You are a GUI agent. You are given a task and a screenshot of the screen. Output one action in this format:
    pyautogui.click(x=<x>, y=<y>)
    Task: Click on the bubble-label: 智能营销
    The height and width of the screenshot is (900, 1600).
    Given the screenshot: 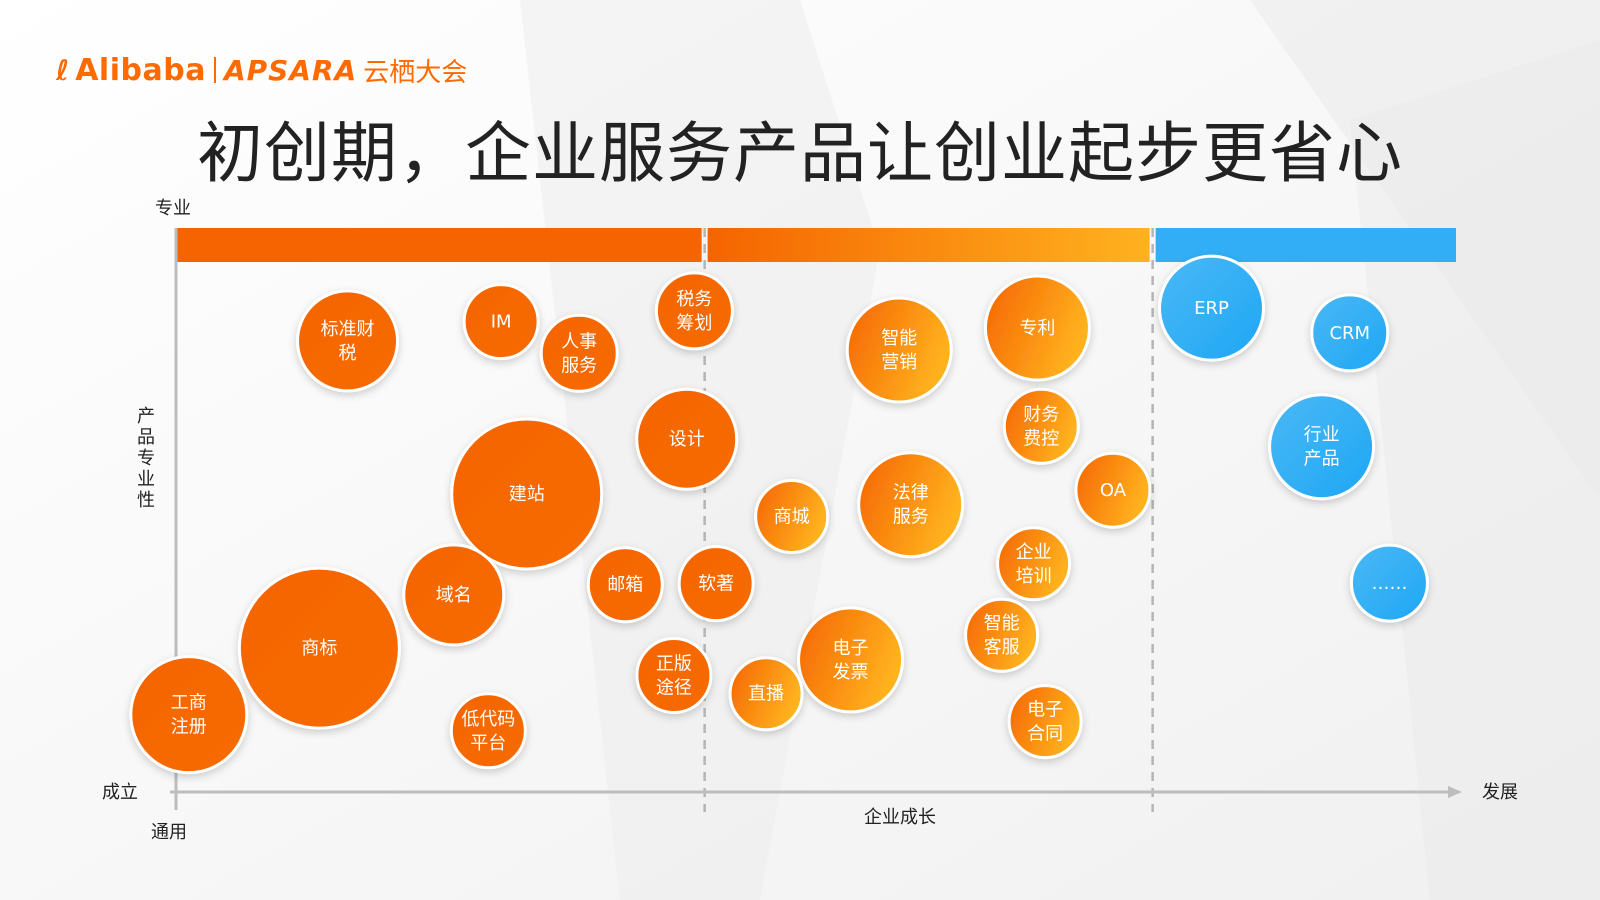 What is the action you would take?
    pyautogui.click(x=899, y=350)
    